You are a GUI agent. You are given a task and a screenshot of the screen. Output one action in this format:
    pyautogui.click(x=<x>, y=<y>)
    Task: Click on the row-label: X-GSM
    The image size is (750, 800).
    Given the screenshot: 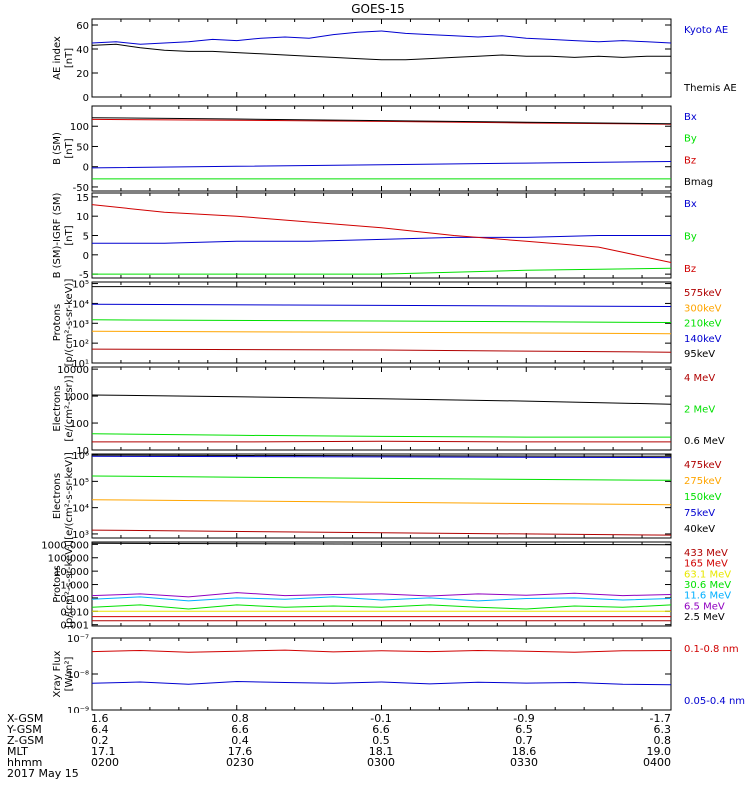 What is the action you would take?
    pyautogui.click(x=25, y=718)
    